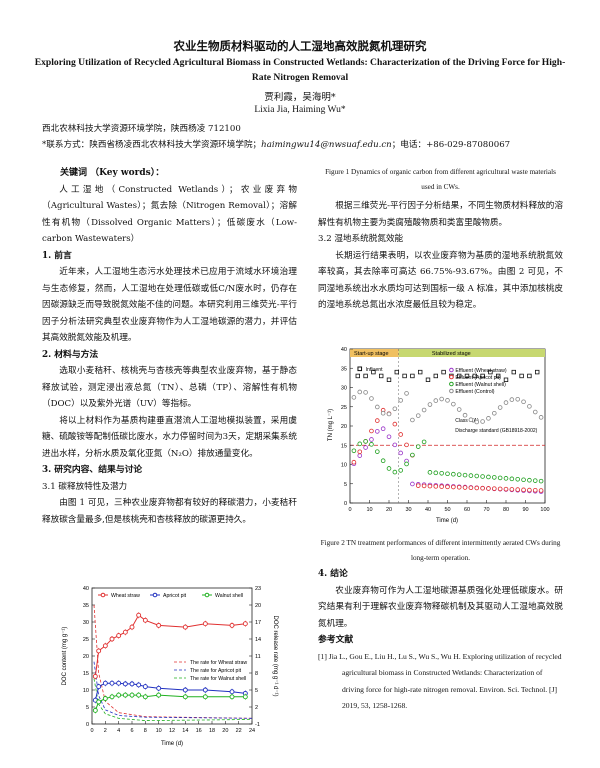 The height and width of the screenshot is (768, 600). Describe the element at coordinates (216, 671) in the screenshot. I see `rate-legend-label: The rate for Apricot pit` at that location.